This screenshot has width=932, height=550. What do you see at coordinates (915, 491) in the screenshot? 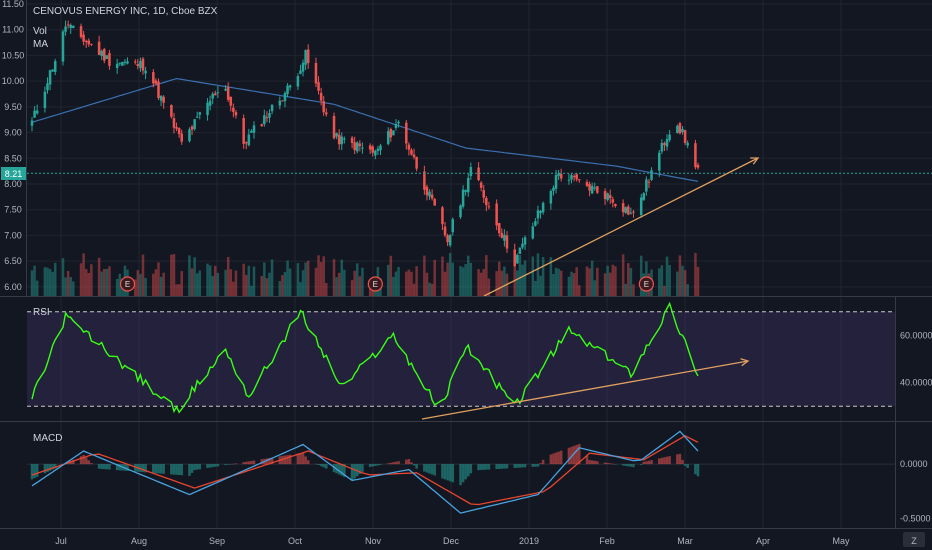
I see `macd-axis: 0.0000 -0.5000` at bounding box center [915, 491].